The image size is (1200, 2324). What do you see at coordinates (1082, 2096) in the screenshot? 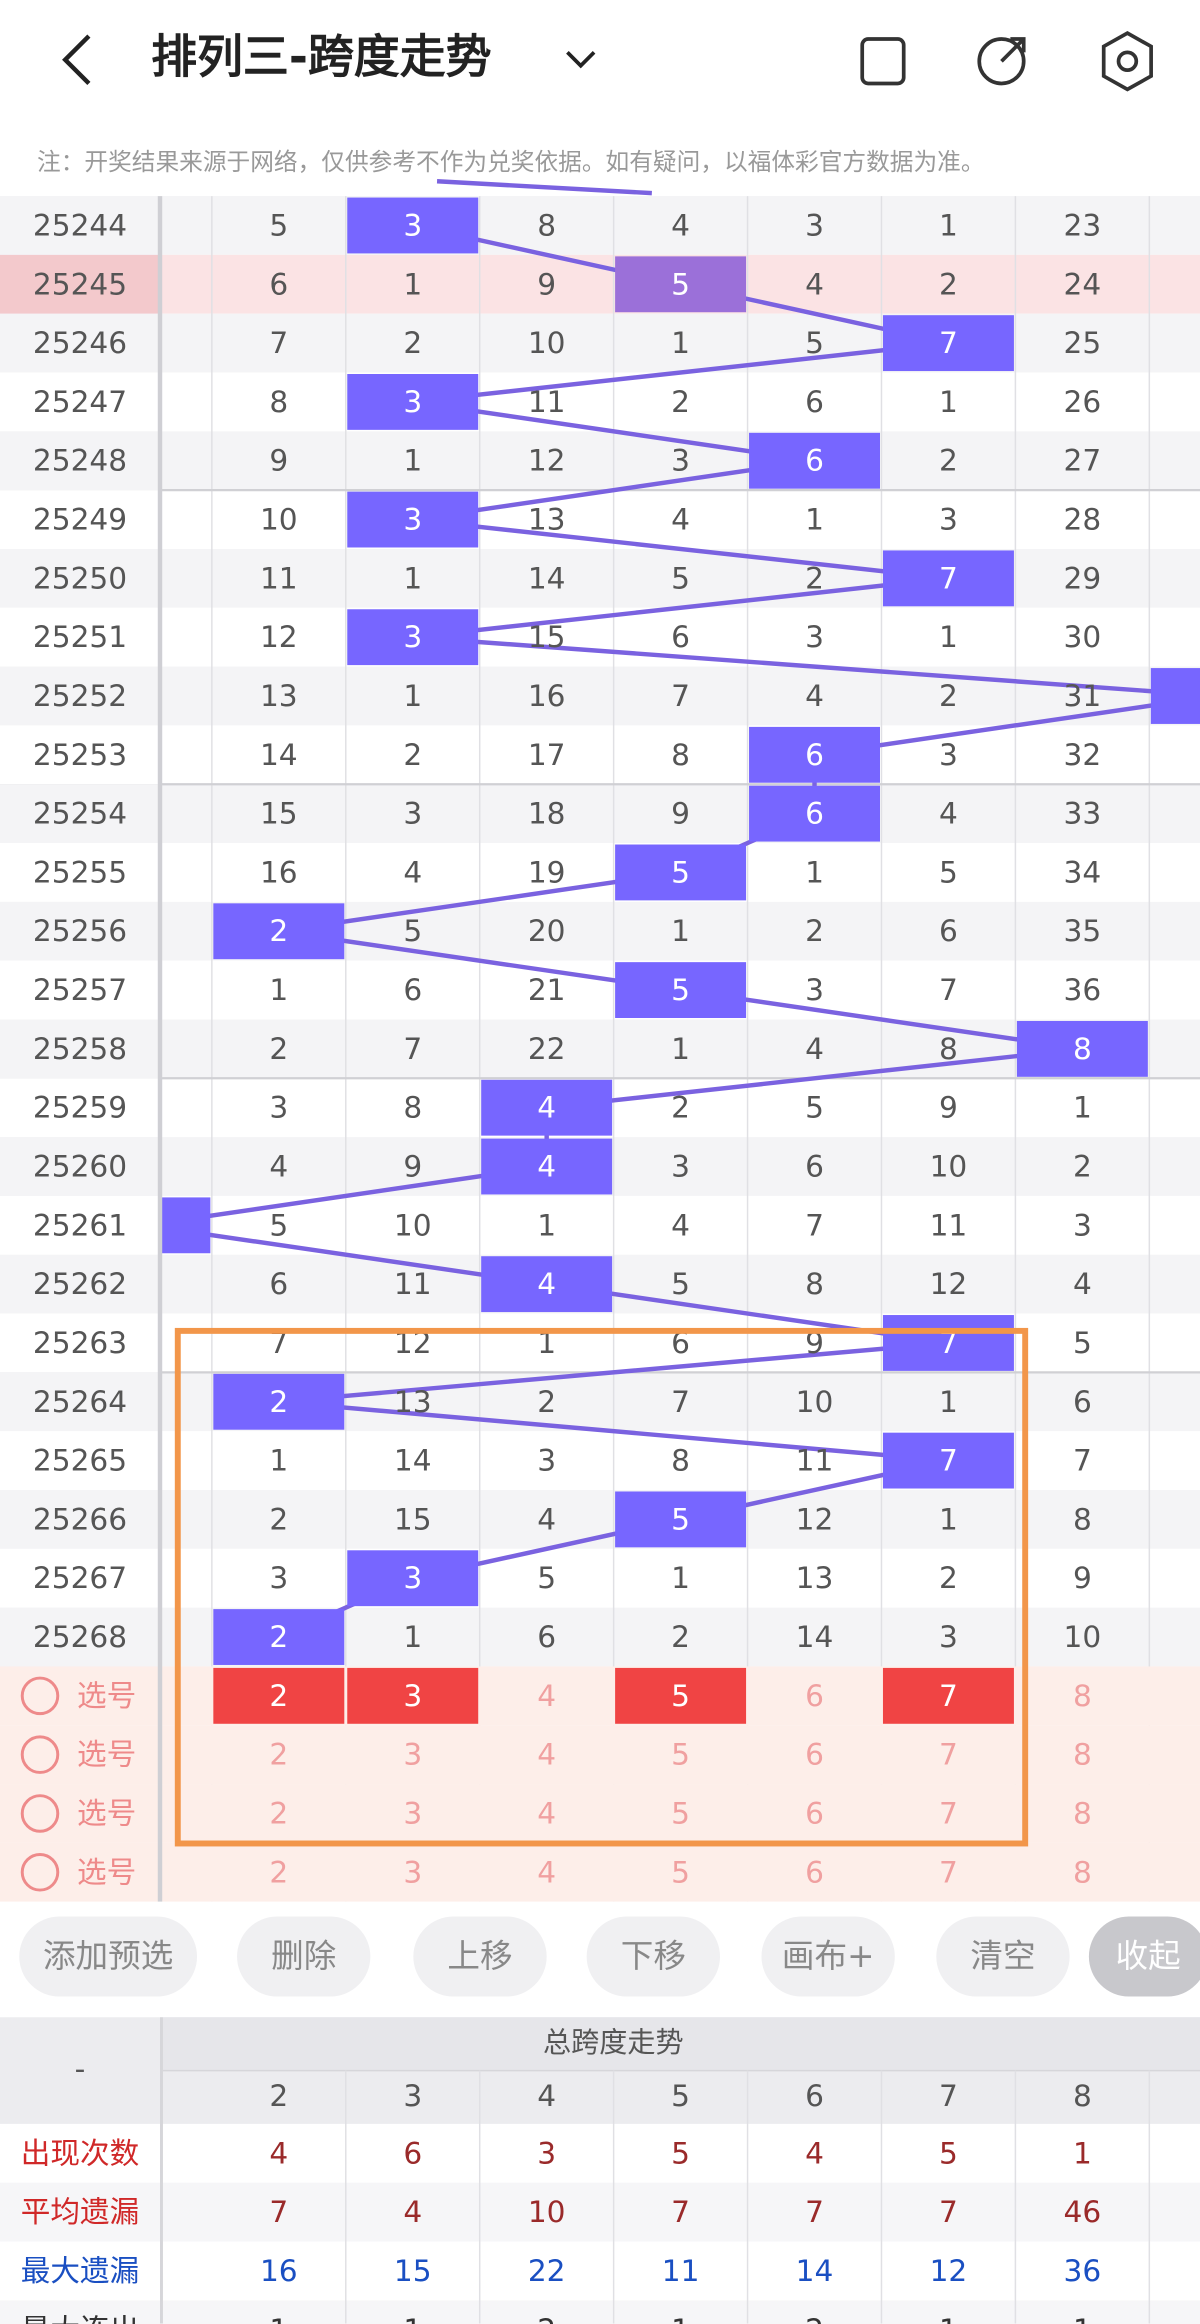
I see `stats-col: 8` at bounding box center [1082, 2096].